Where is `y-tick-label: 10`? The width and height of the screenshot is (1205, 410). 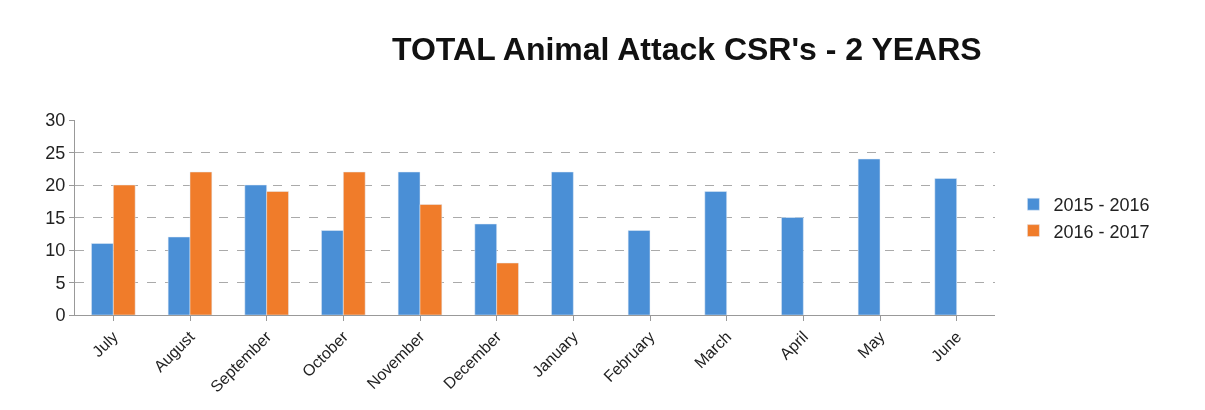
y-tick-label: 10 is located at coordinates (55, 250).